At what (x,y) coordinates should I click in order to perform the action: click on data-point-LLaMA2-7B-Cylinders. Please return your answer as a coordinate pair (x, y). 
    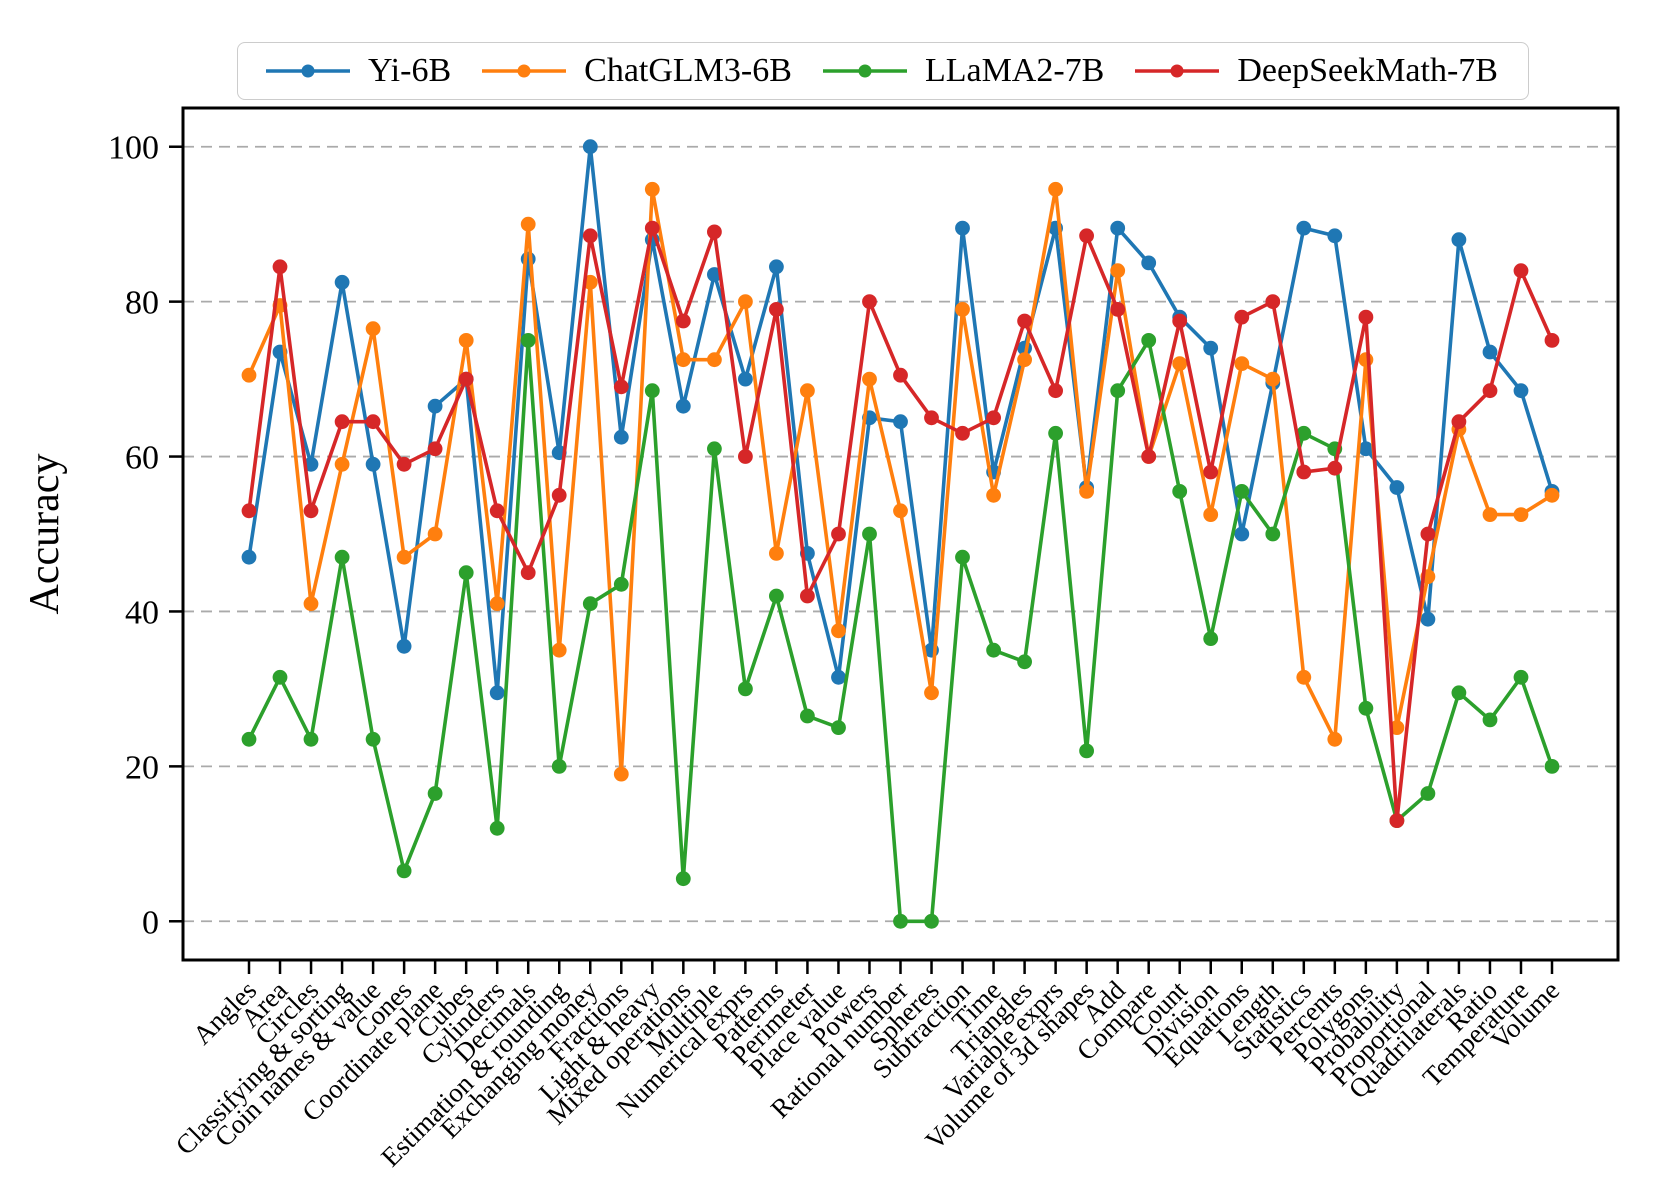
    Looking at the image, I should click on (497, 828).